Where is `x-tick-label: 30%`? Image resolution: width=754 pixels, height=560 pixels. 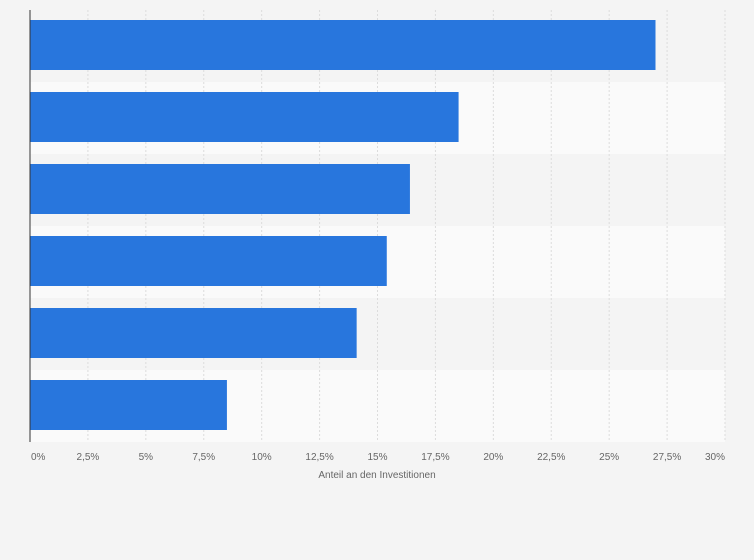 x-tick-label: 30% is located at coordinates (715, 457).